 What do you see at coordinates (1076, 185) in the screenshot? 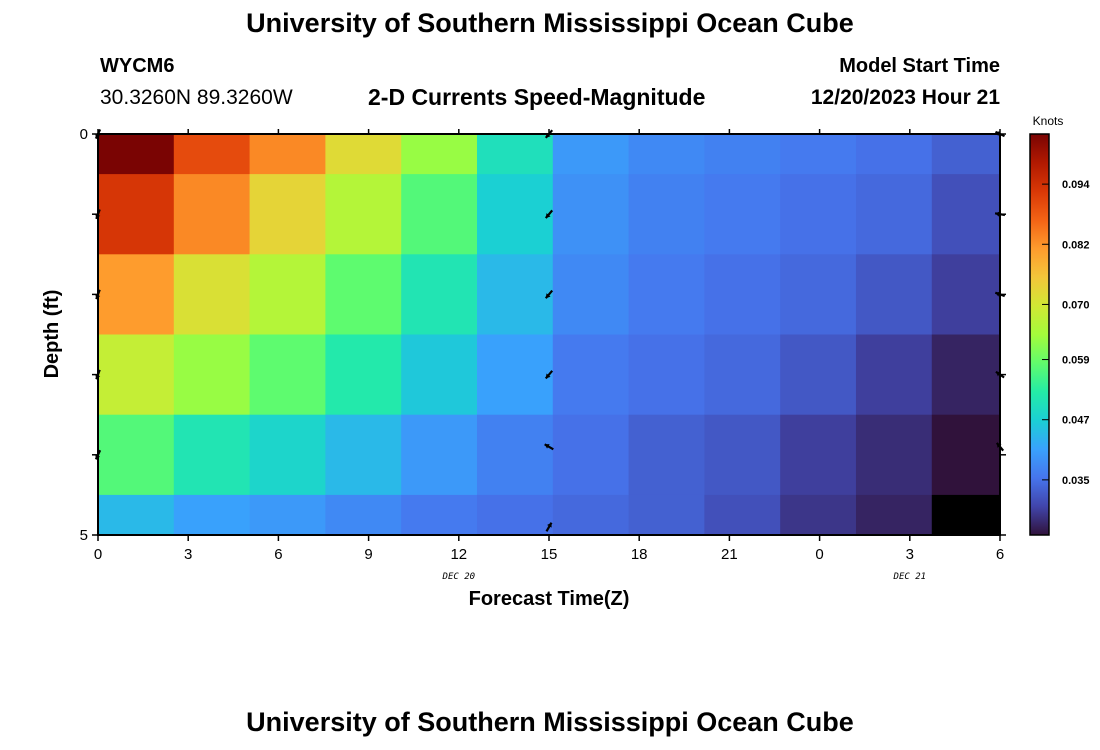
I see `colorbar-tick-label: 0.094` at bounding box center [1076, 185].